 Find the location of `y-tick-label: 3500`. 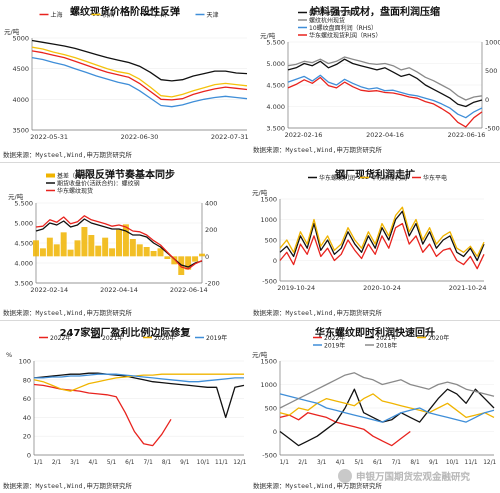

y-tick-label: 3500 is located at coordinates (20, 131).